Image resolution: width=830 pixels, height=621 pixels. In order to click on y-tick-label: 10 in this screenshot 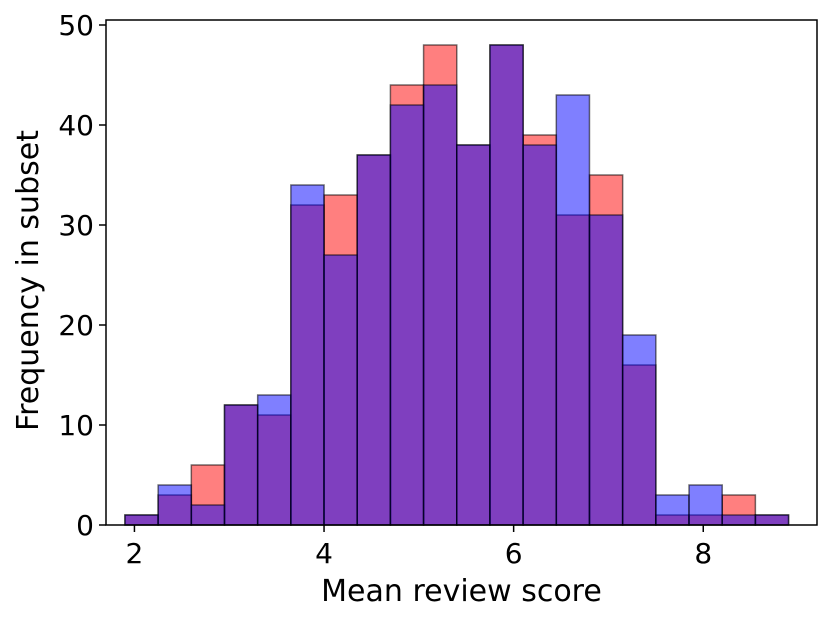, I will do `click(76, 425)`.